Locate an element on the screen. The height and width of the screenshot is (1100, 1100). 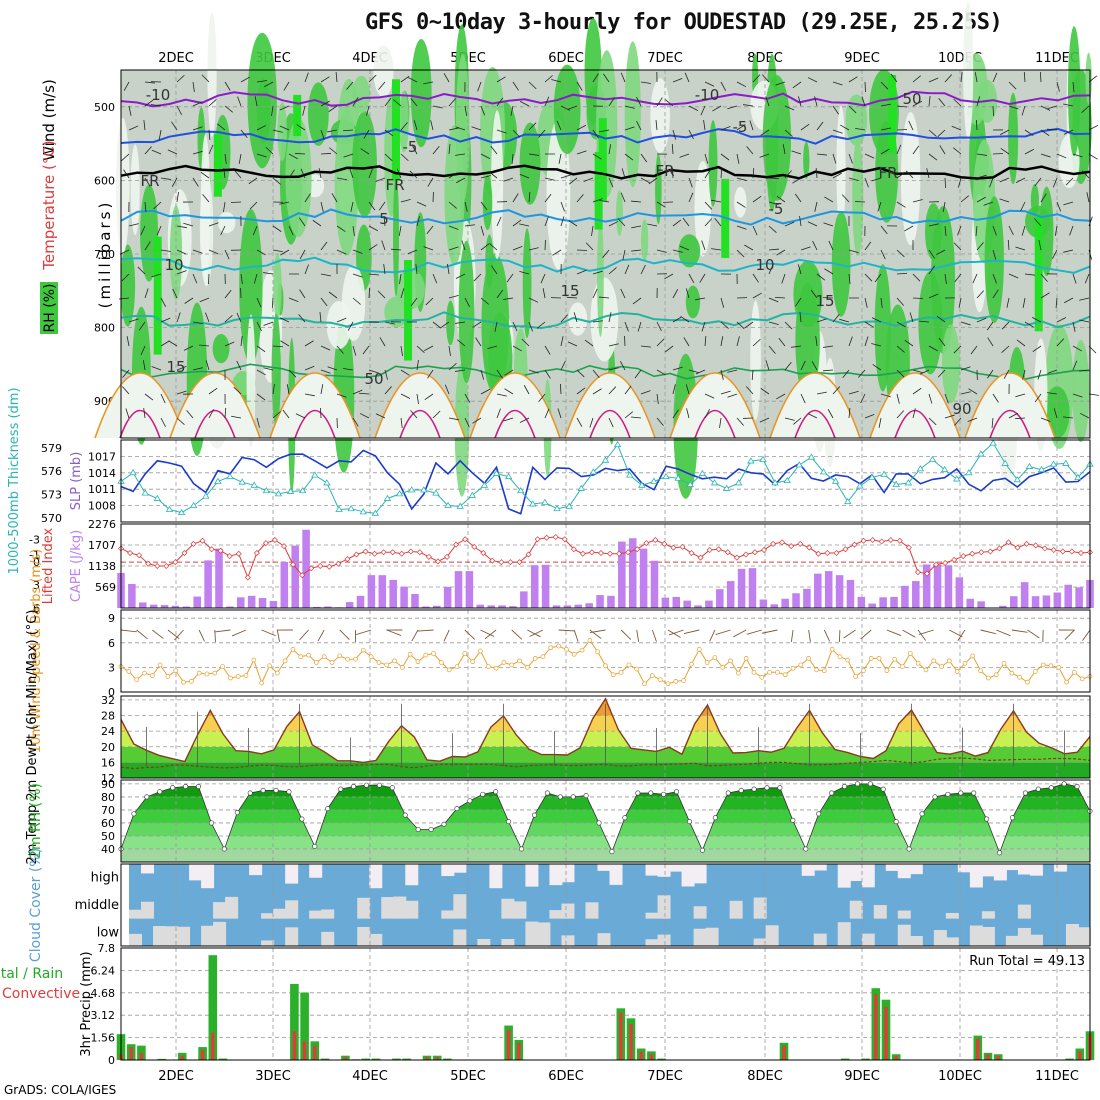
rh-marker is located at coordinates (418, 829).